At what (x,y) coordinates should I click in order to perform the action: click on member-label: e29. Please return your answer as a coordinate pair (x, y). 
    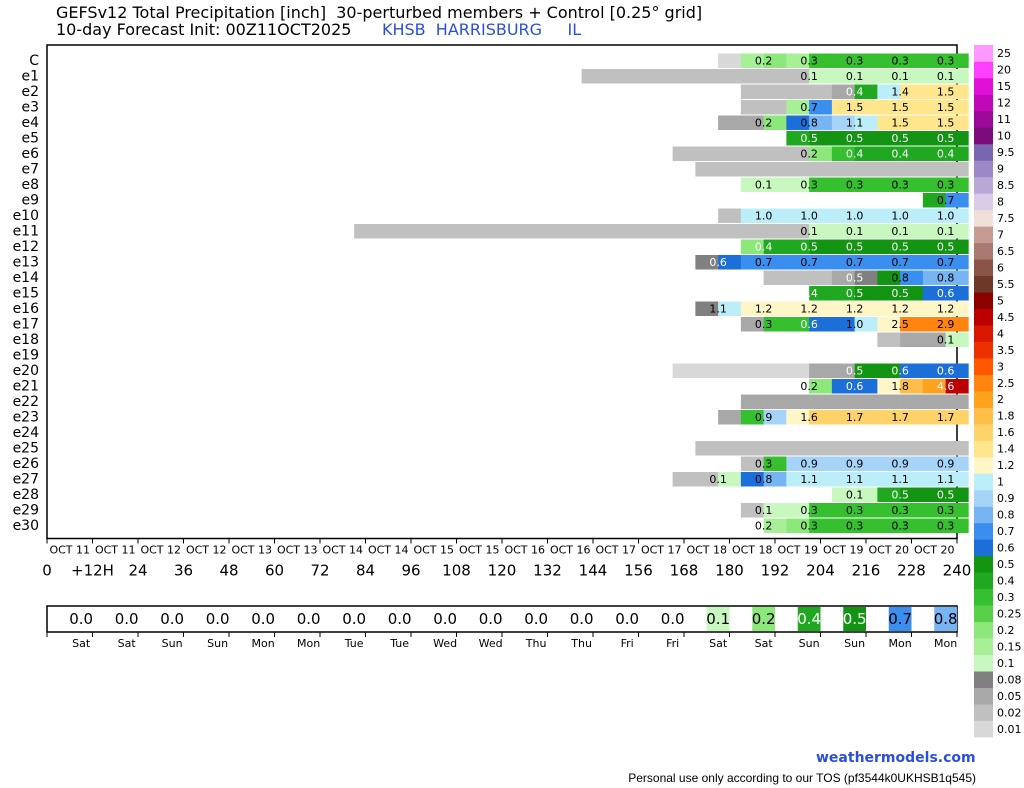
    Looking at the image, I should click on (26, 511).